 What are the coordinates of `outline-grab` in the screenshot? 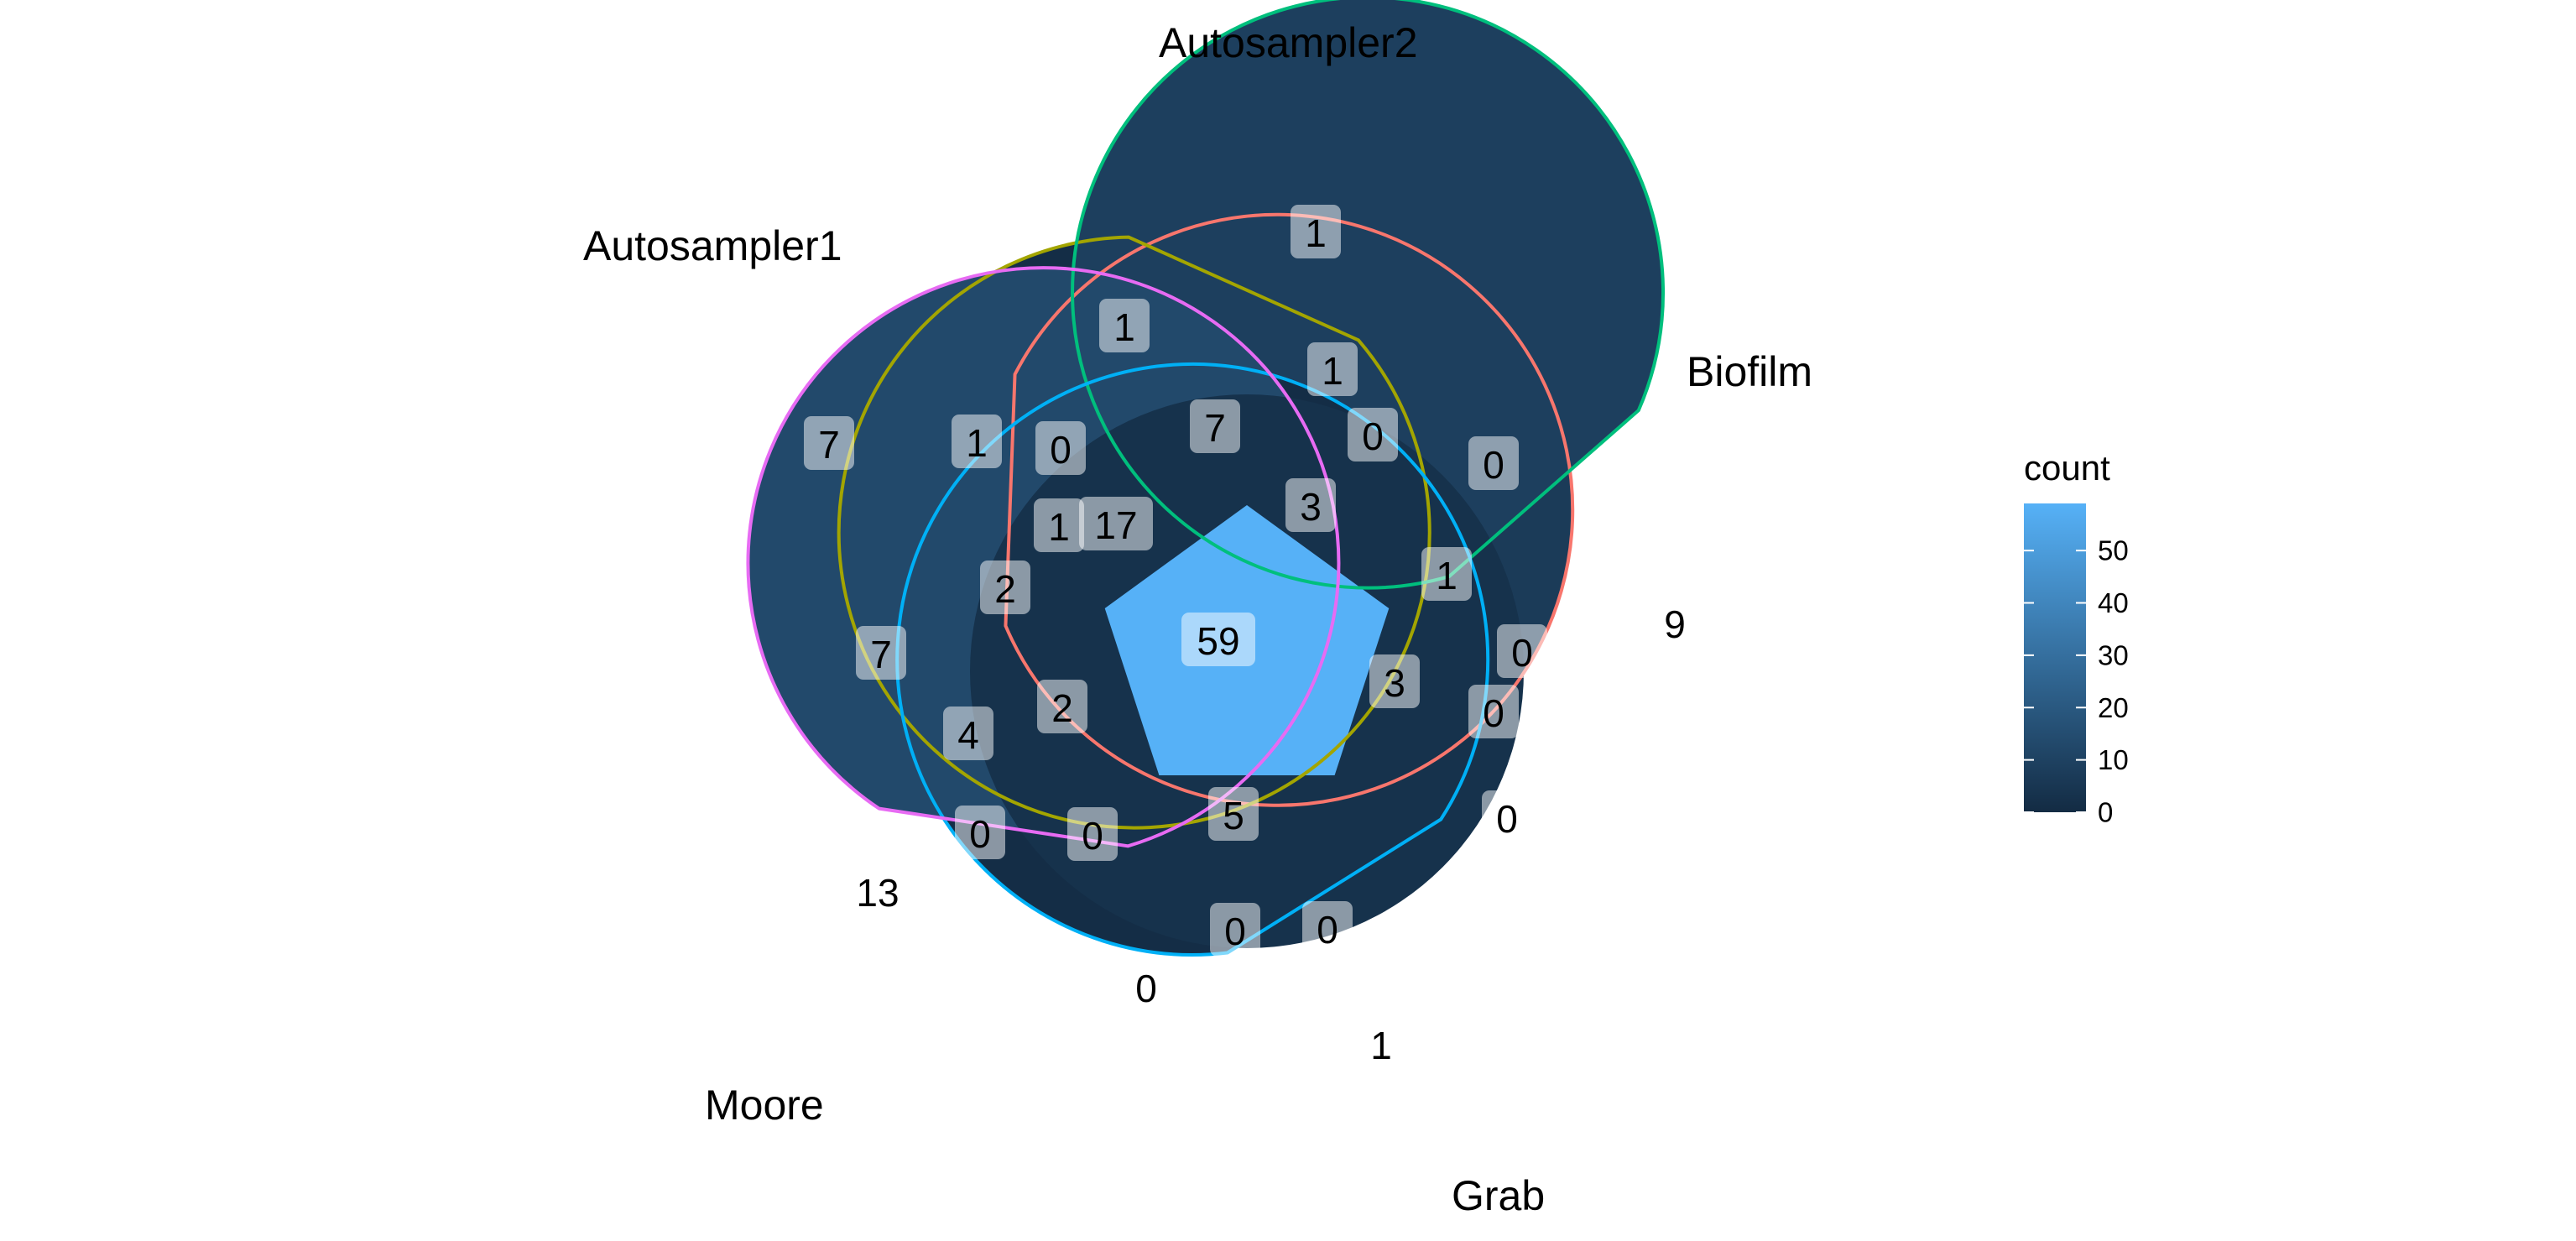 It's located at (1192, 659).